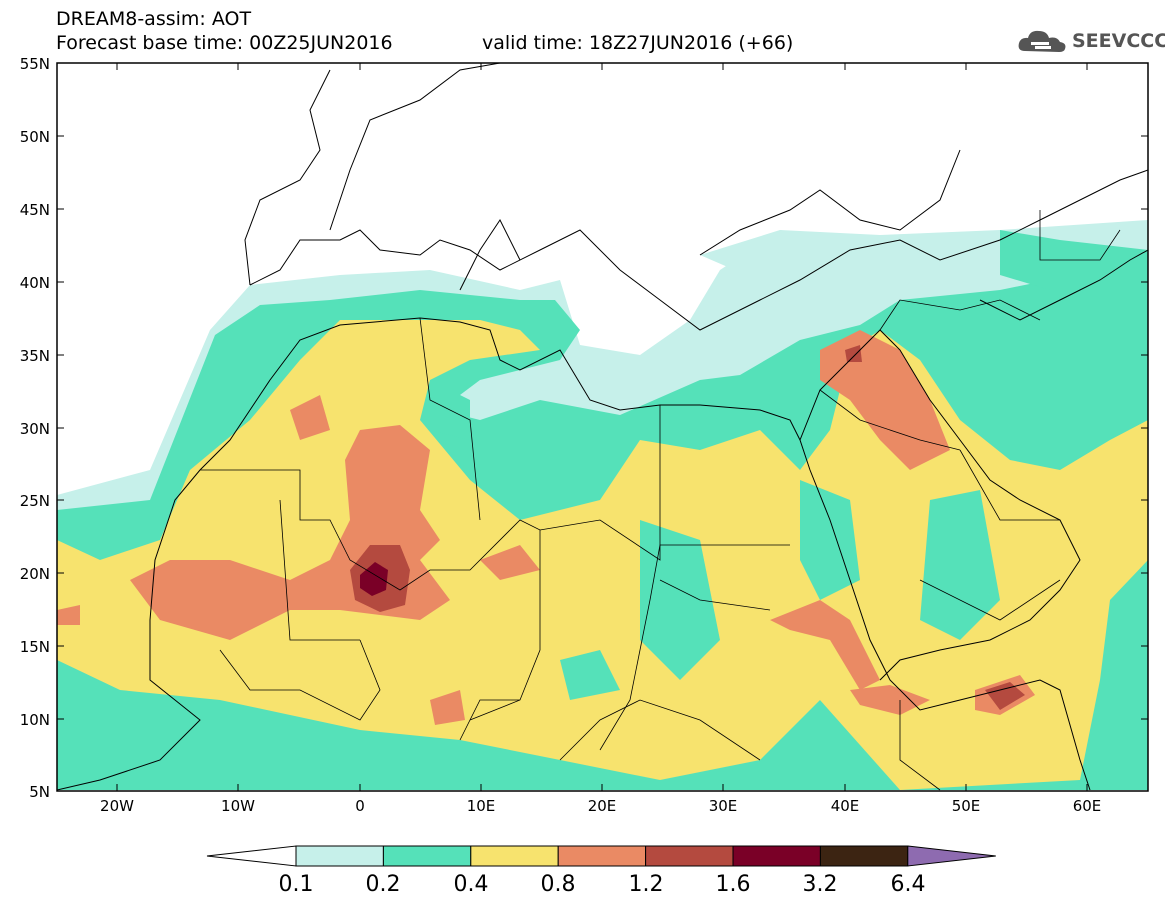 This screenshot has height=905, width=1165. Describe the element at coordinates (733, 884) in the screenshot. I see `colorbar-label: 1.6` at that location.